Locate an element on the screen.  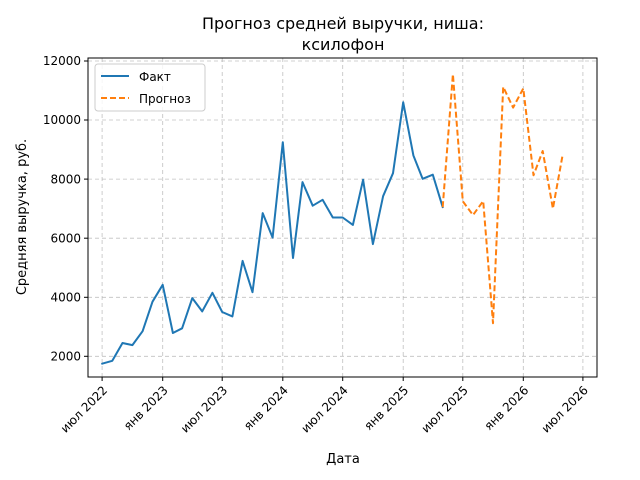
legend-label-fact: Факт is located at coordinates (155, 77).